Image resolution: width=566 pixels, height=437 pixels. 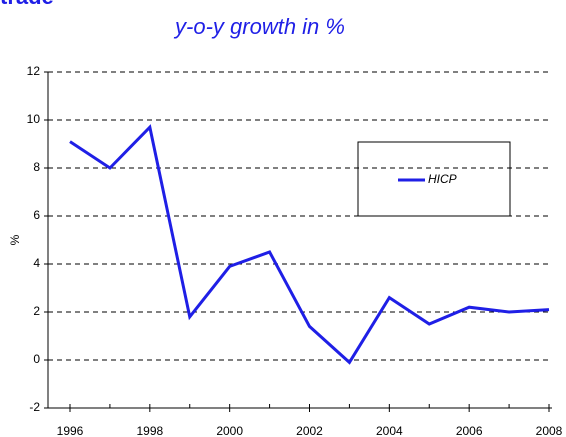 I want to click on y-tick-label: 10, so click(x=34, y=119).